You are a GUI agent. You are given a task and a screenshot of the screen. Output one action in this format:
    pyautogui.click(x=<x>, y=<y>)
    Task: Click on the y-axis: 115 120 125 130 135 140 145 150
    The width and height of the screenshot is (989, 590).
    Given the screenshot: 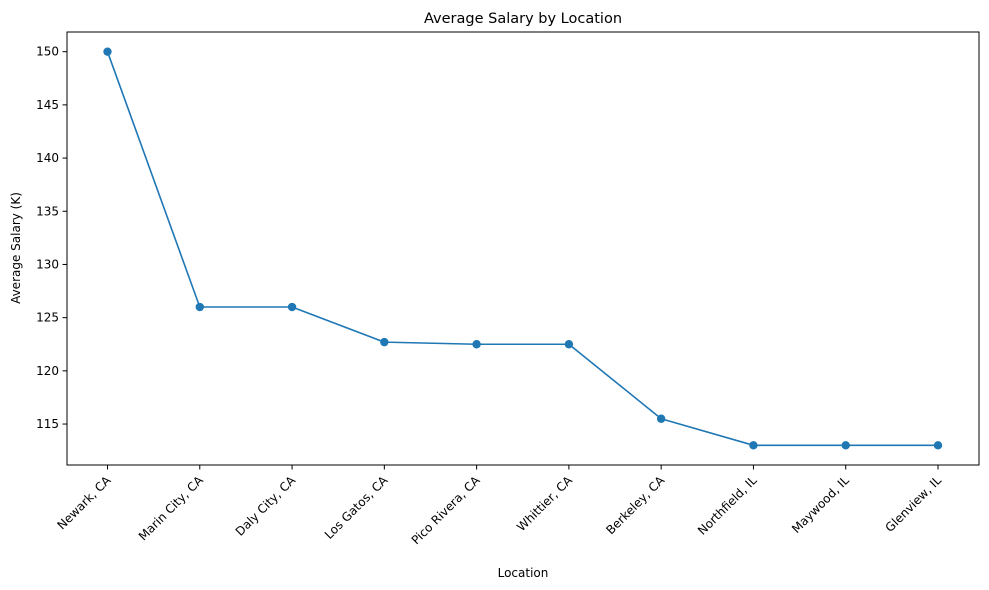 What is the action you would take?
    pyautogui.click(x=51, y=238)
    